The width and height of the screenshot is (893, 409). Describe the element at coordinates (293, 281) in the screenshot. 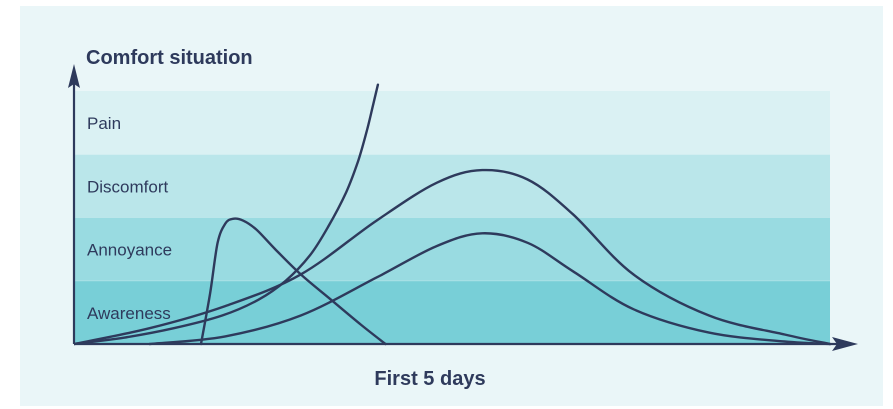

I see `series-line-early-spike` at that location.